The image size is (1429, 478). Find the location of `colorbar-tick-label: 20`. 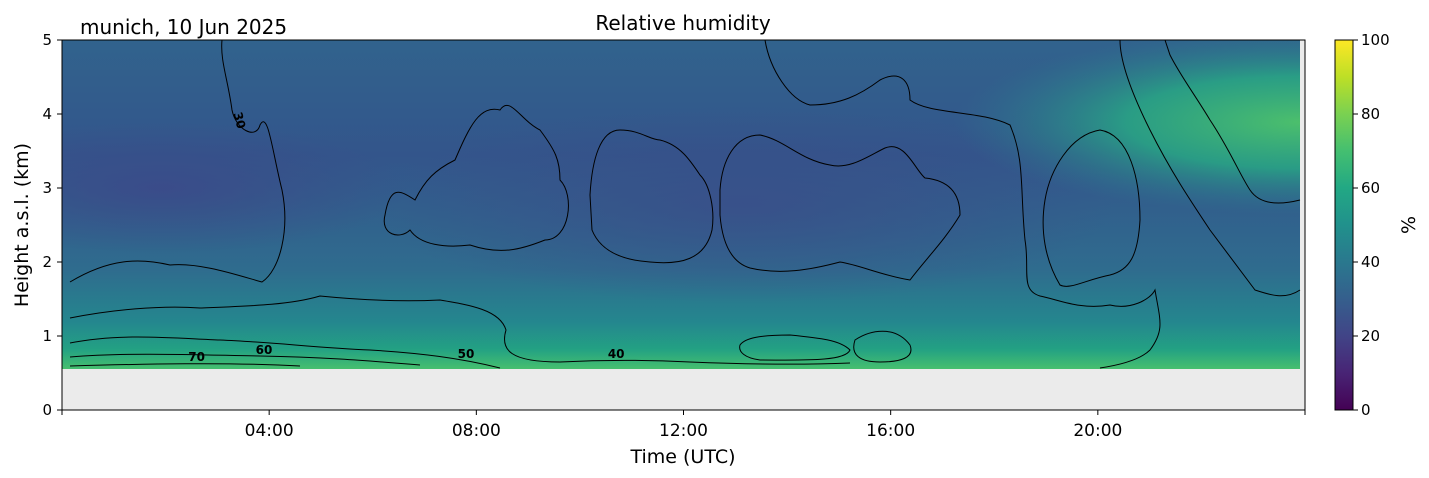

colorbar-tick-label: 20 is located at coordinates (1370, 336).